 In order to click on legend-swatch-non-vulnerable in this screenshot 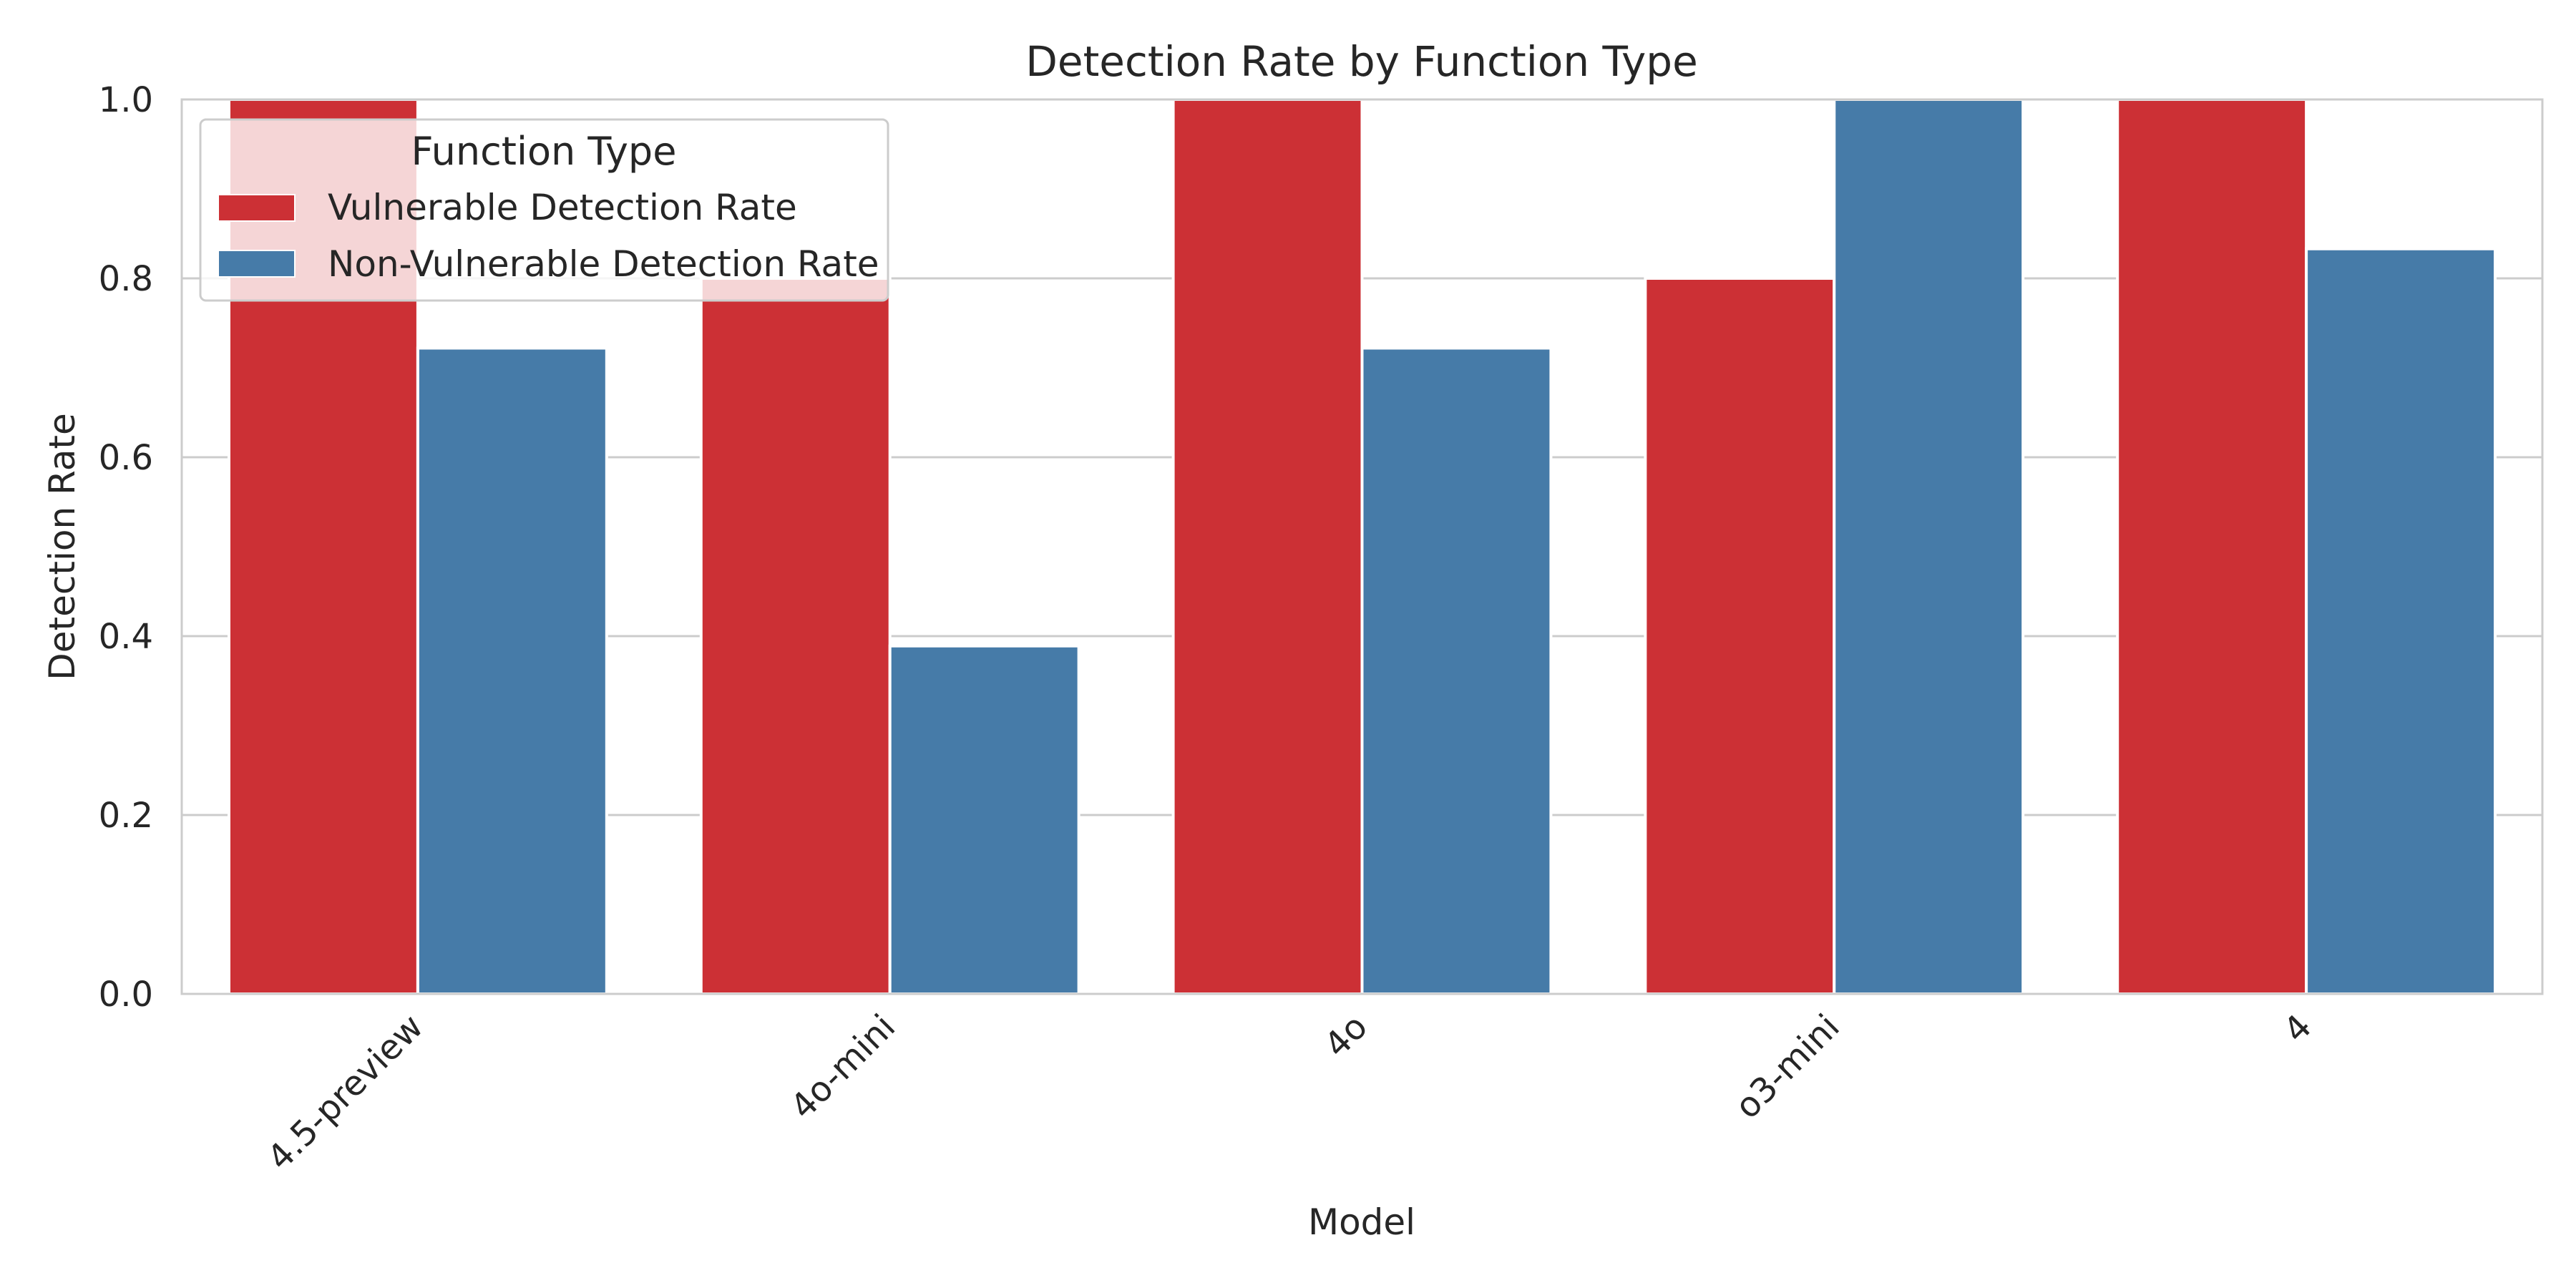, I will do `click(257, 264)`.